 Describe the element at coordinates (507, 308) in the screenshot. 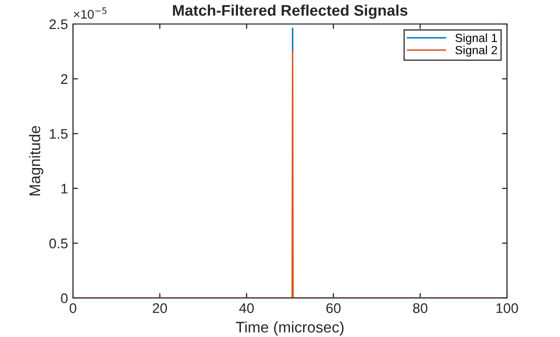

I see `x-tick-label: 100` at that location.